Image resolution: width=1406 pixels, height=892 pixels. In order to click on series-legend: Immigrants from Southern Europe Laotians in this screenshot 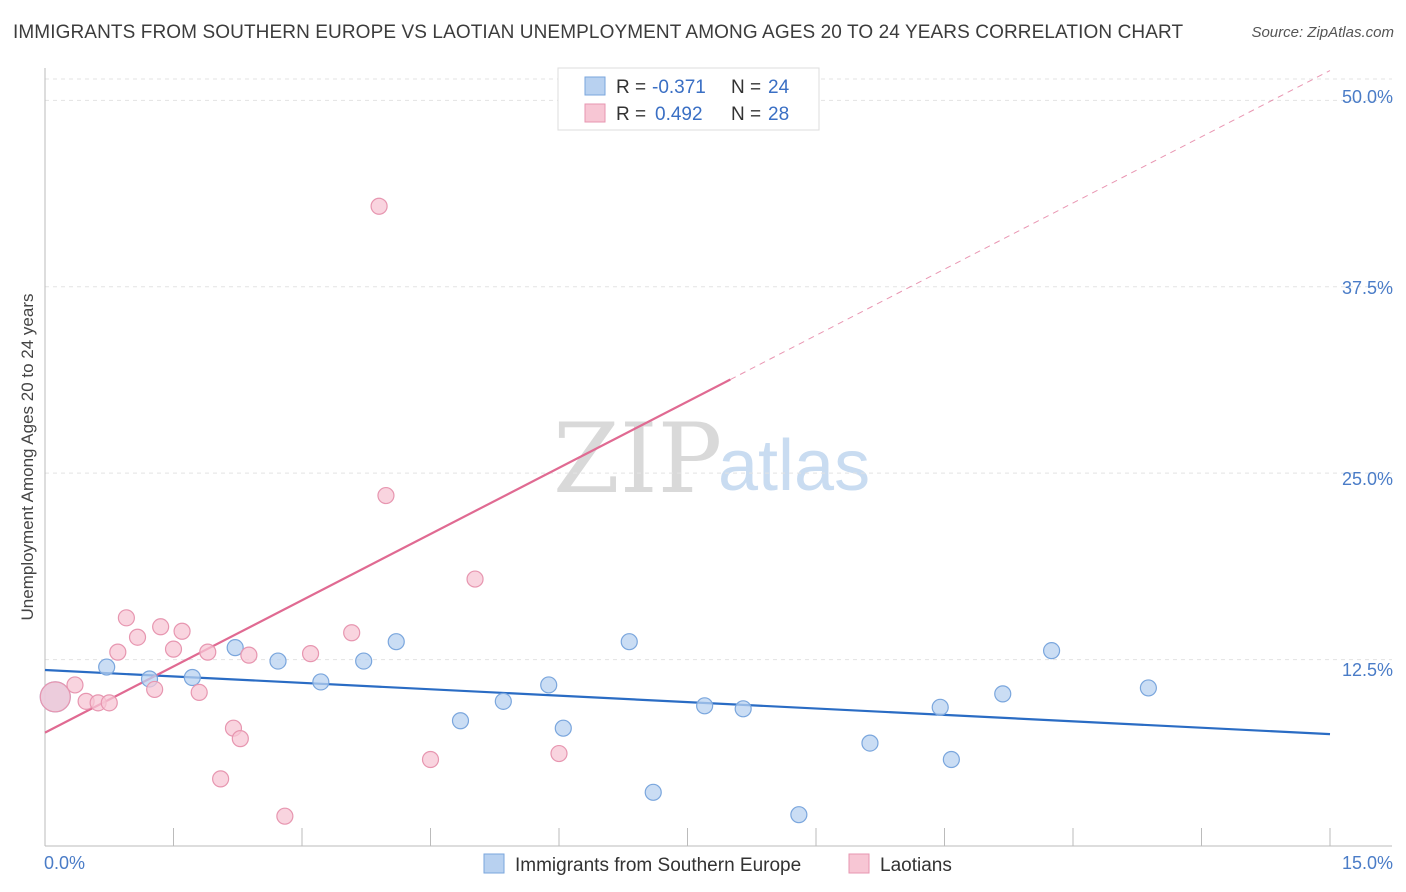, I will do `click(717, 864)`.